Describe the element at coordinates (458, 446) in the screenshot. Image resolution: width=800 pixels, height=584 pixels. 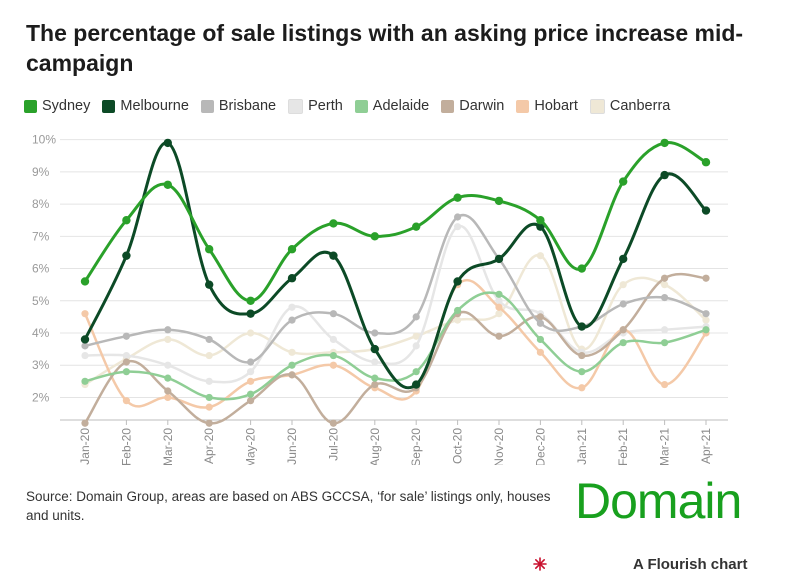
I see `x-tick-label: Oct-20` at that location.